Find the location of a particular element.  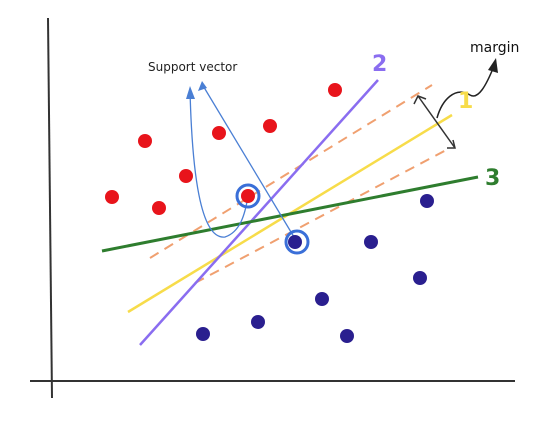

line-2-label: 2 is located at coordinates (379, 64).